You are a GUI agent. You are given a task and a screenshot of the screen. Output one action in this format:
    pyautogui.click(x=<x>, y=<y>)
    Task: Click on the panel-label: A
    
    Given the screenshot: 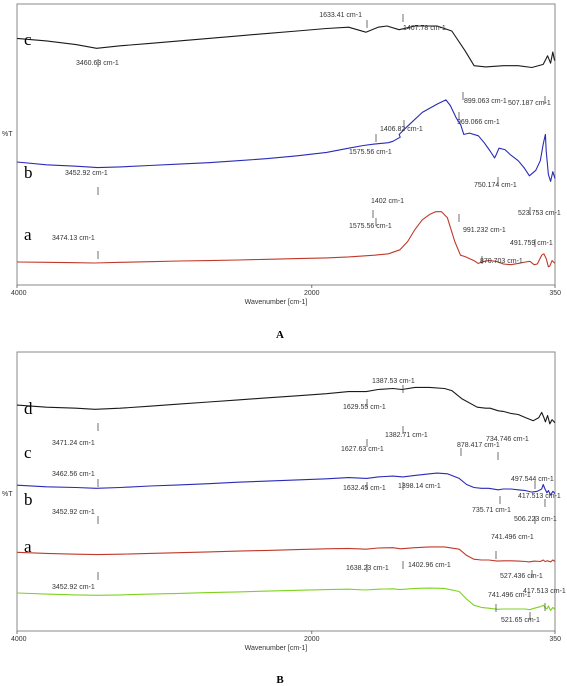 What is the action you would take?
    pyautogui.click(x=280, y=335)
    